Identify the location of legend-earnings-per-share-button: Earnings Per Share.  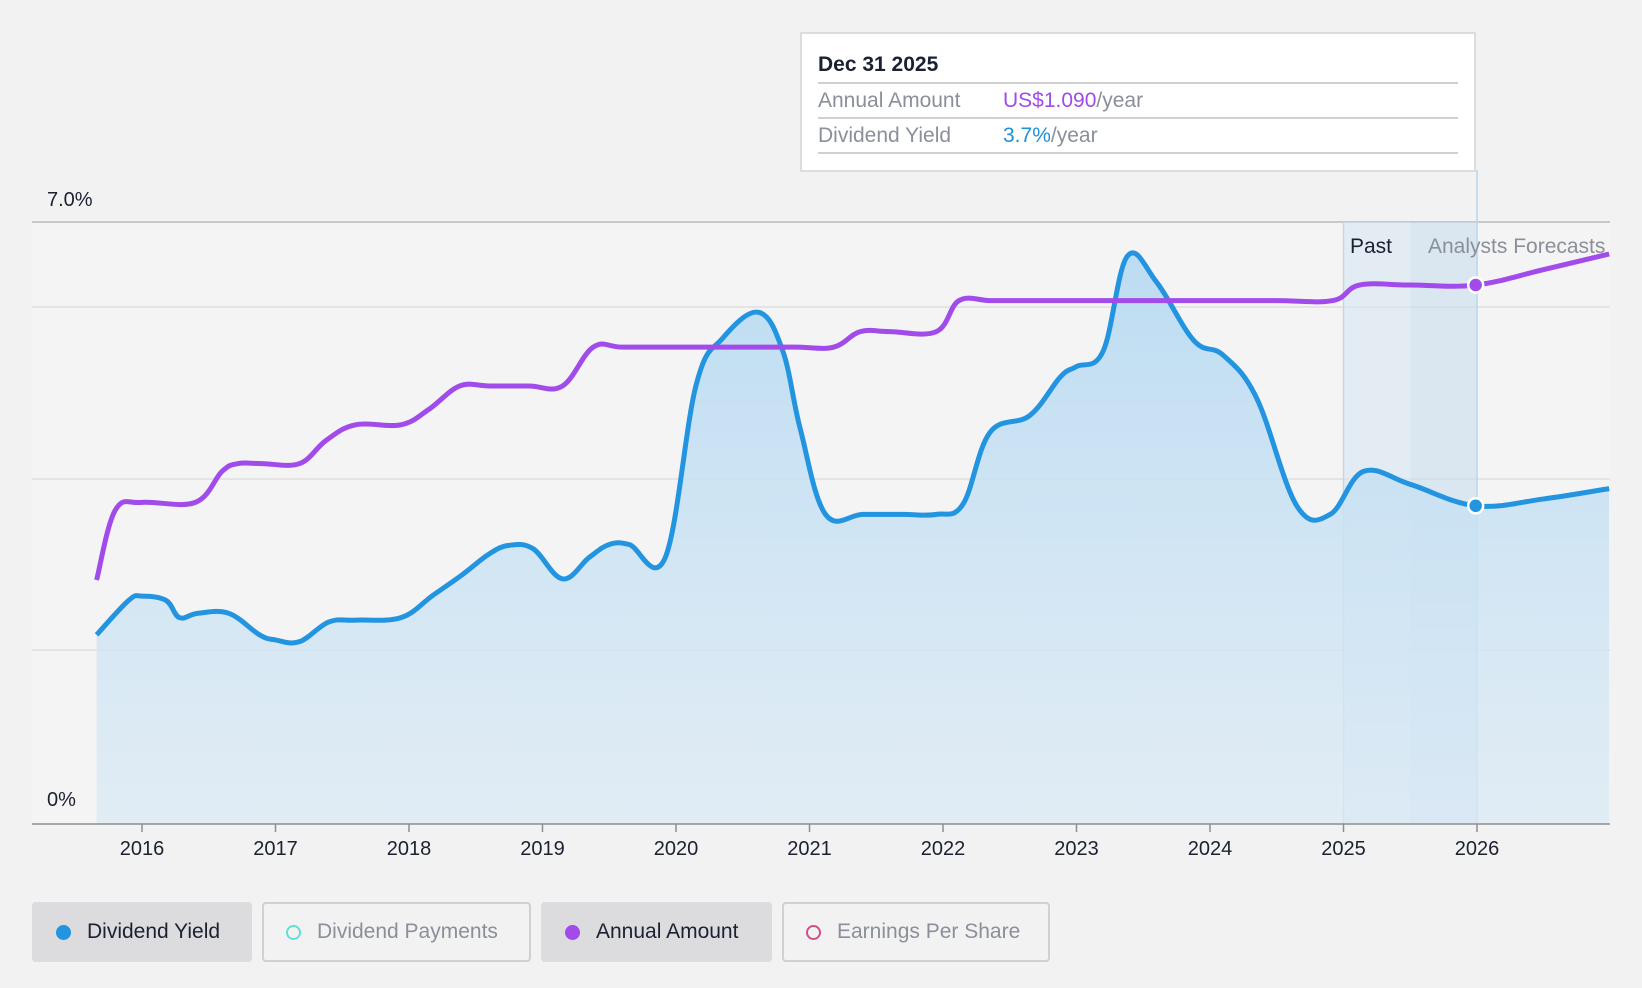
(916, 932).